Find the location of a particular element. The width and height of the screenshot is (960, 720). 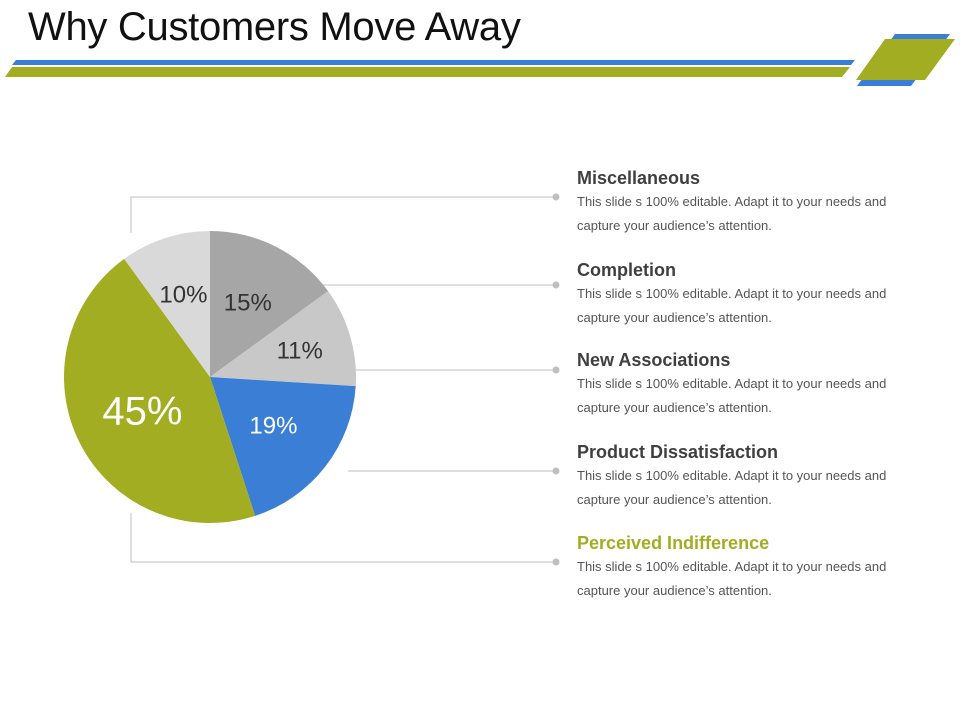

slide-title: Why Customers Move Away is located at coordinates (274, 27).